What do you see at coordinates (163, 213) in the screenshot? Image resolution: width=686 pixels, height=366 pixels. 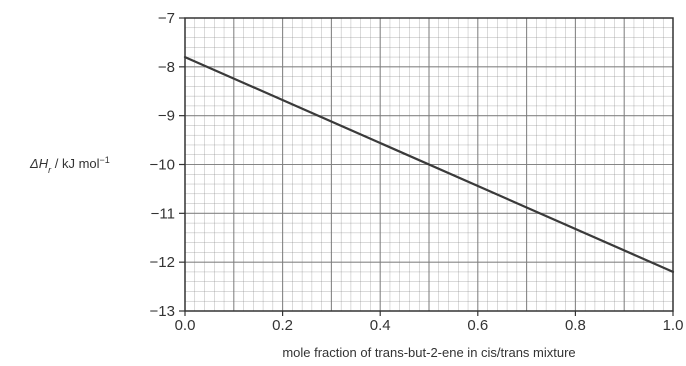 I see `y-tick-label: −11` at bounding box center [163, 213].